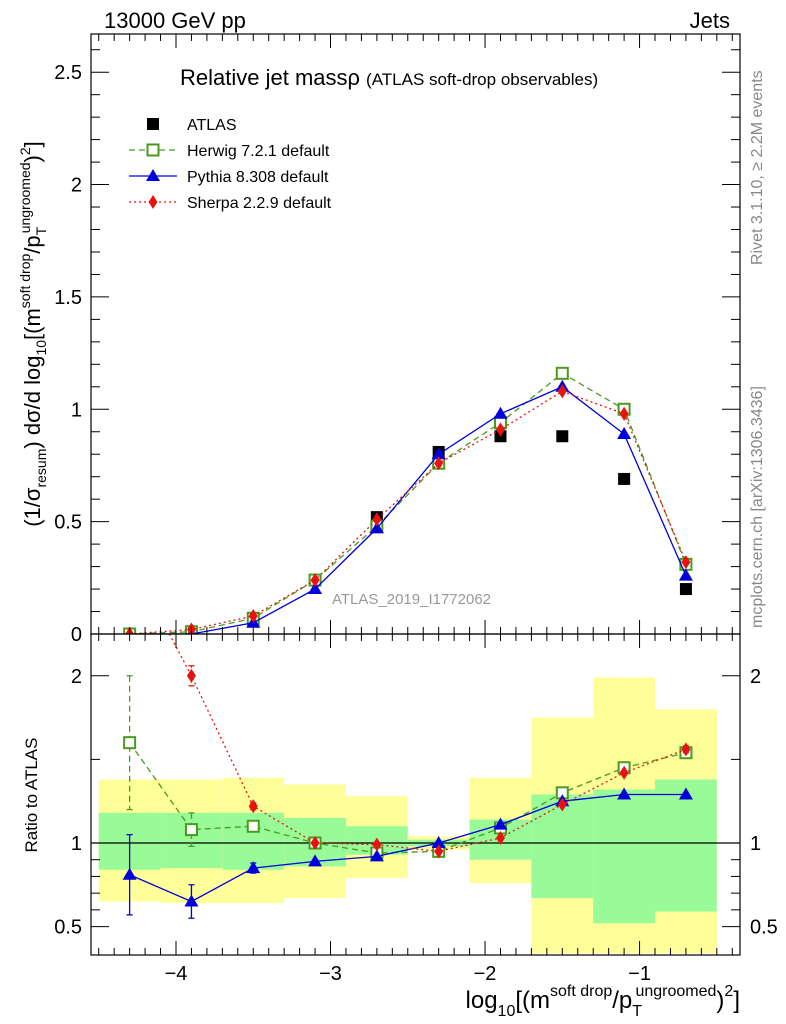 The image size is (786, 1024). Describe the element at coordinates (175, 20) in the screenshot. I see `header-left: 13000 GeV pp` at that location.